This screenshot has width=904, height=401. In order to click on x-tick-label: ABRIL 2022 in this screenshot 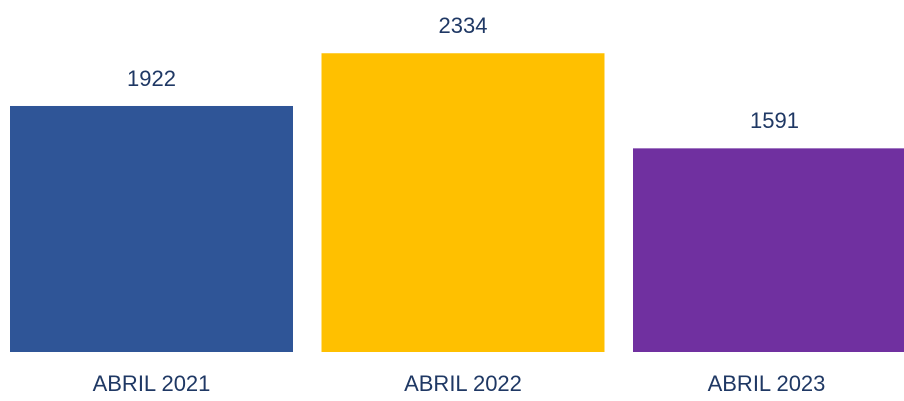, I will do `click(463, 383)`.